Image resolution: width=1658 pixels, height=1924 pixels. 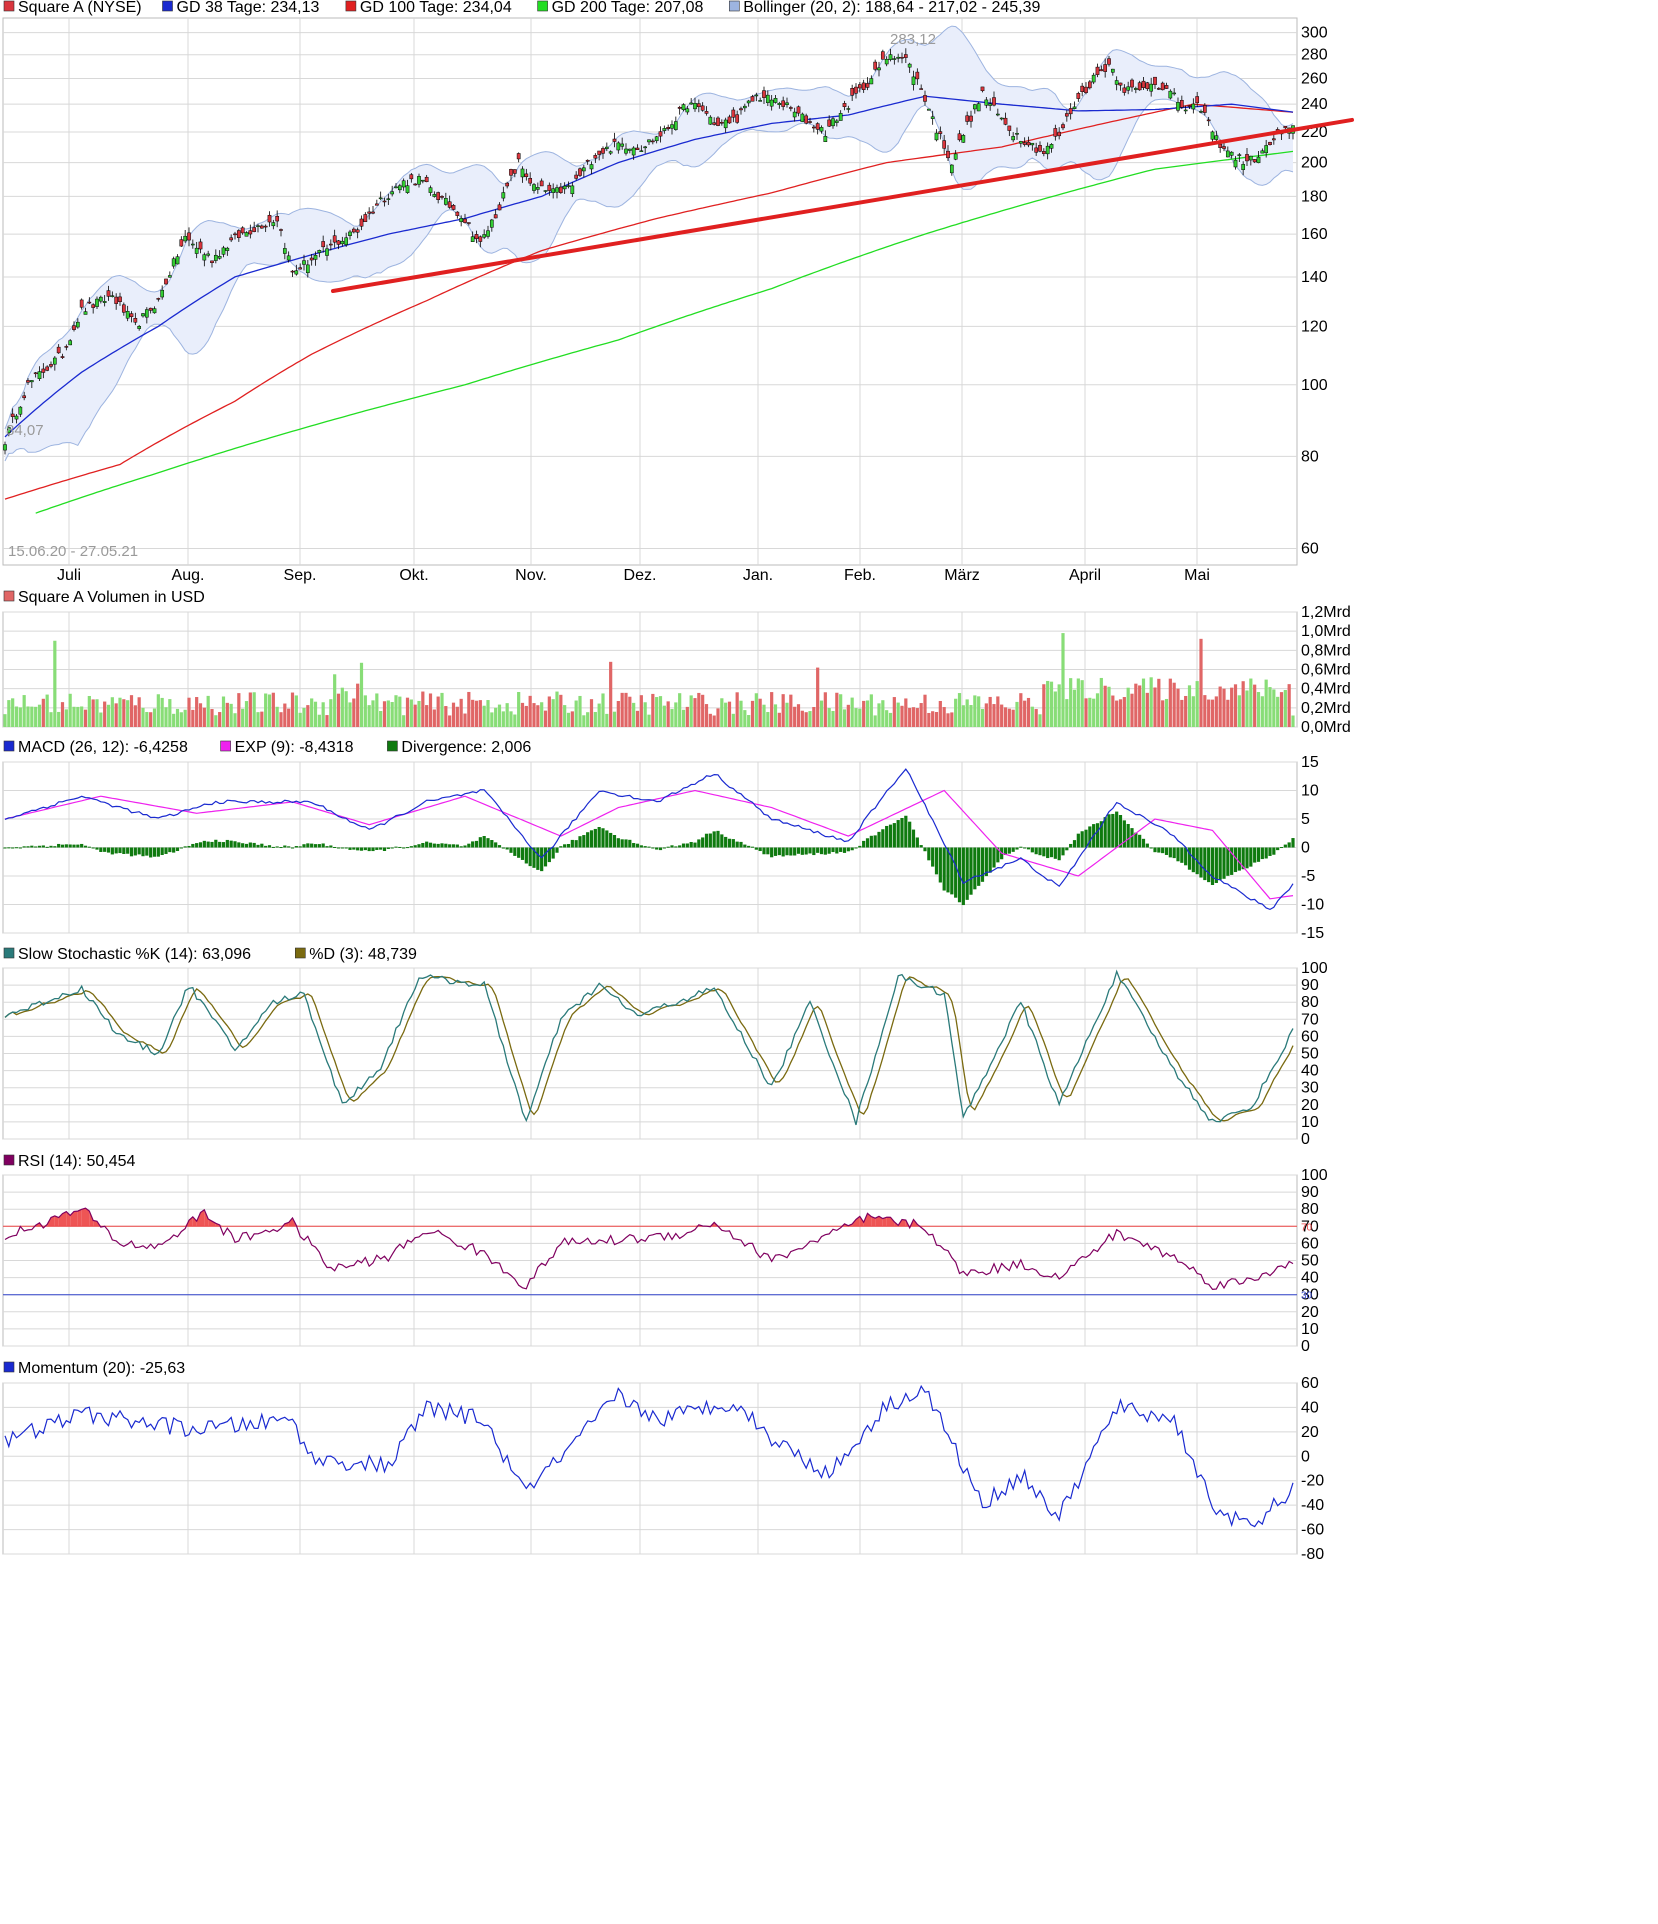 What do you see at coordinates (1310, 791) in the screenshot?
I see `macd-tick-label: 10` at bounding box center [1310, 791].